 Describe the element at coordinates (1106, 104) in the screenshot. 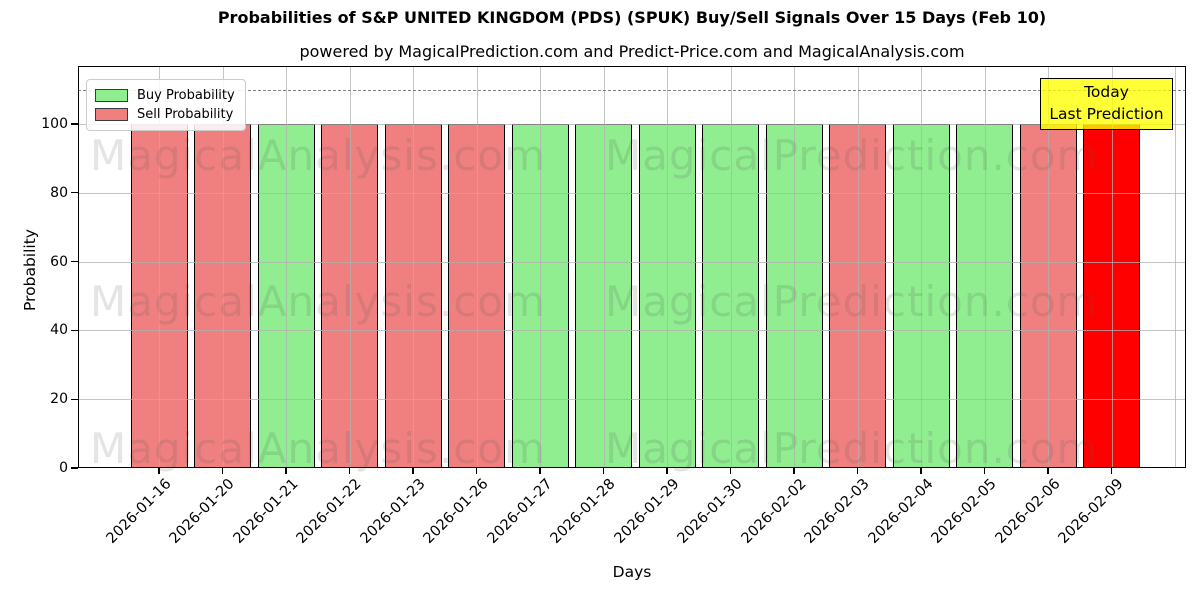

I see `today-annotation: Today Last Prediction` at that location.